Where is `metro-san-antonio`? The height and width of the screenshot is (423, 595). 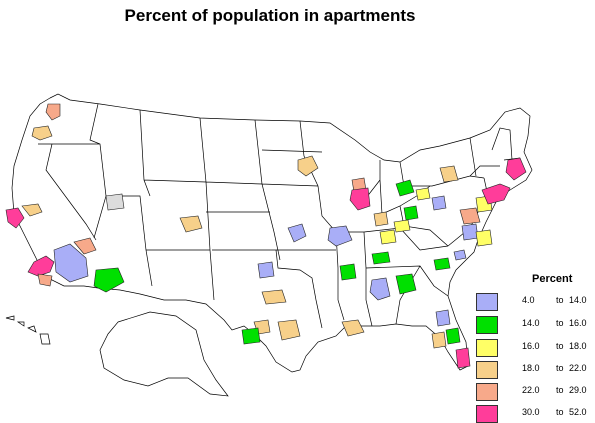 metro-san-antonio is located at coordinates (251, 336).